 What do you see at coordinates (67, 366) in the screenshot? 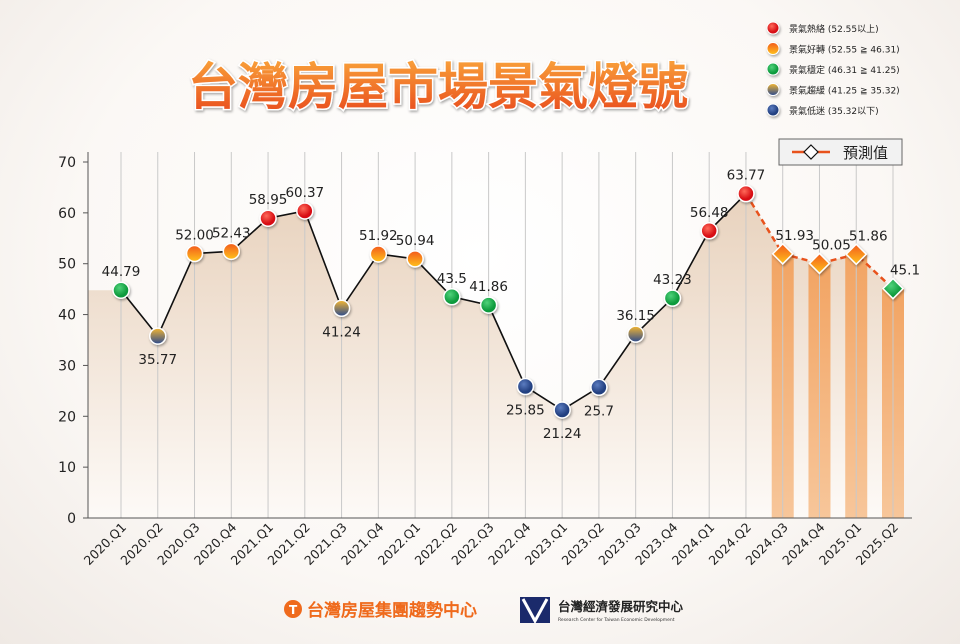
I see `y-tick-label: 30` at bounding box center [67, 366].